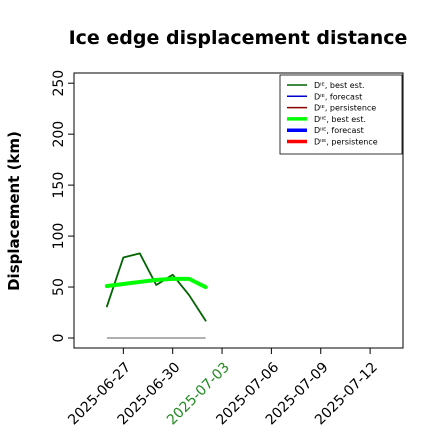 Image resolution: width=440 pixels, height=440 pixels. I want to click on legend-label: Dᴵᴵᴱ, best est., so click(340, 119).